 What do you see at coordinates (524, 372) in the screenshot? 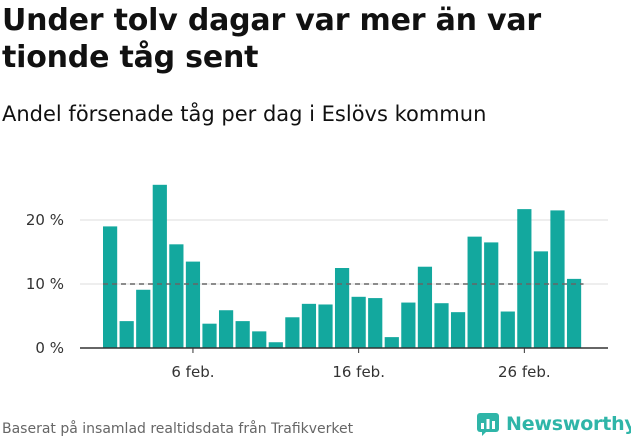
I see `x-tick-label: 26 feb.` at bounding box center [524, 372].